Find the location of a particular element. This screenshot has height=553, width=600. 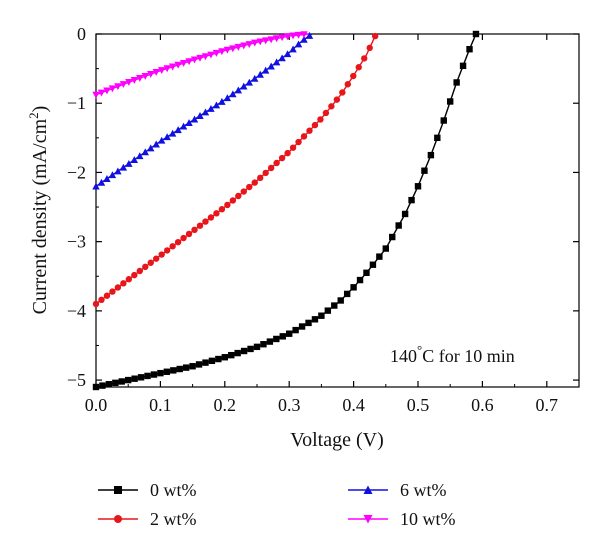

annotation-rest: C for 10 min is located at coordinates (468, 356).